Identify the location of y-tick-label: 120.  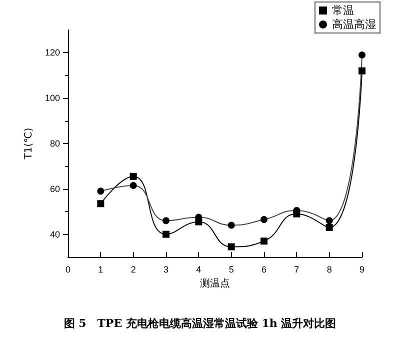
(52, 53).